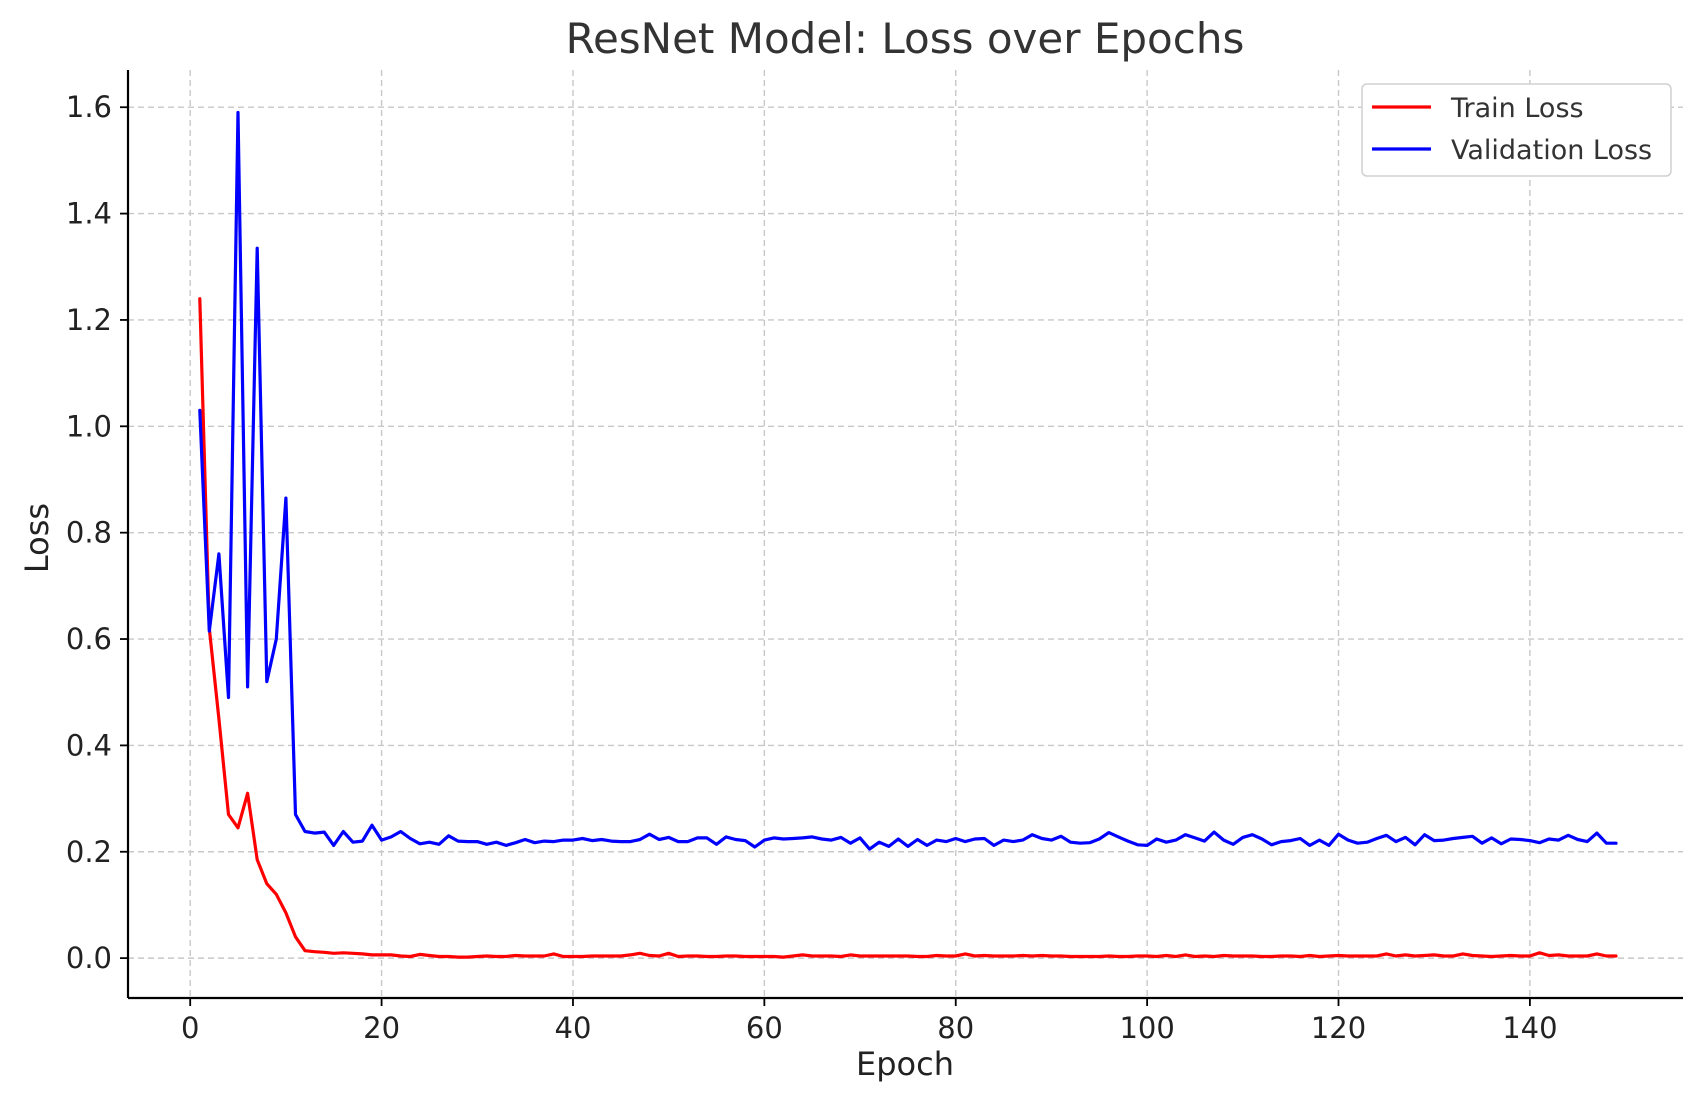 This screenshot has width=1697, height=1101. What do you see at coordinates (905, 38) in the screenshot?
I see `chart-title: ResNet Model: Loss over Epochs` at bounding box center [905, 38].